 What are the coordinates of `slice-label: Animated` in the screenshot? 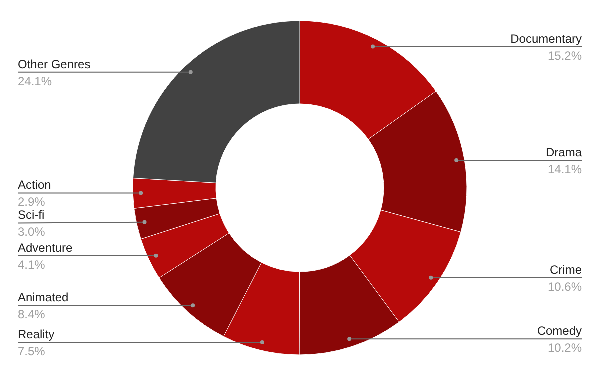 It's located at (43, 297).